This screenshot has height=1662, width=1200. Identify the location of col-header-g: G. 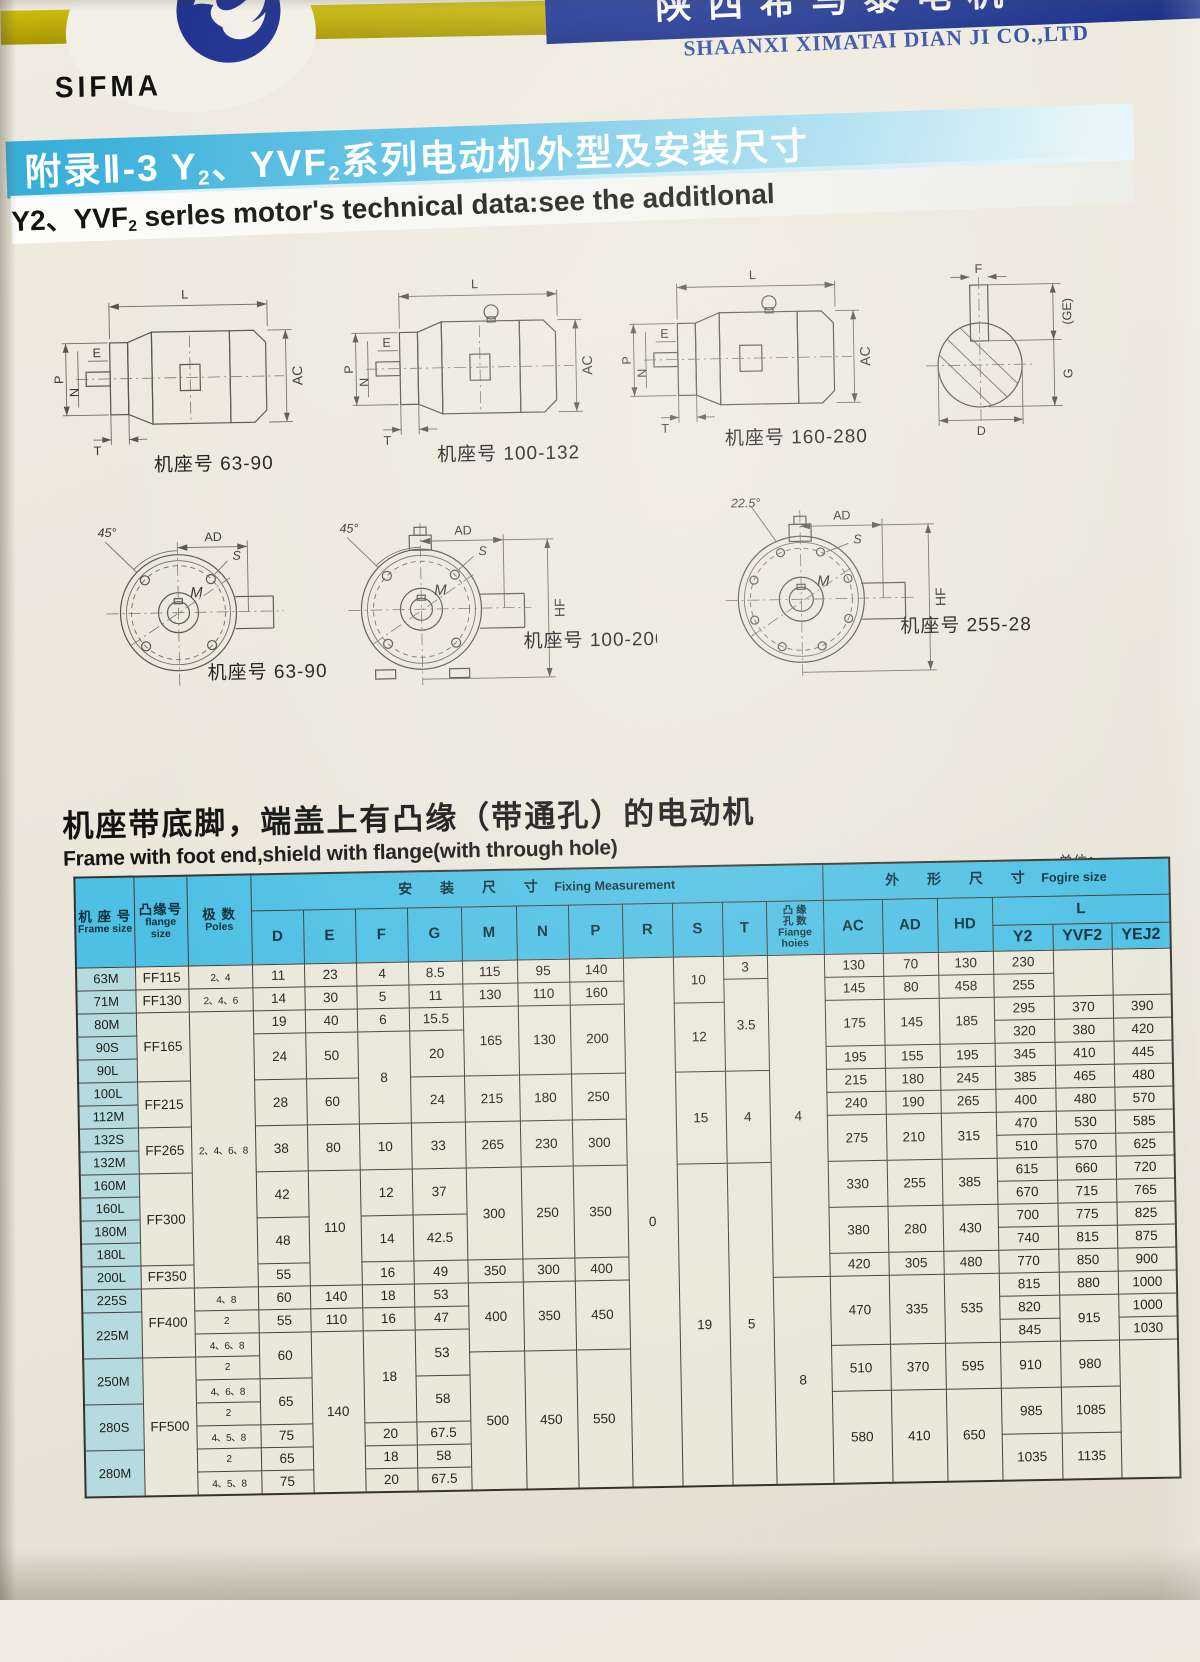
(434, 934).